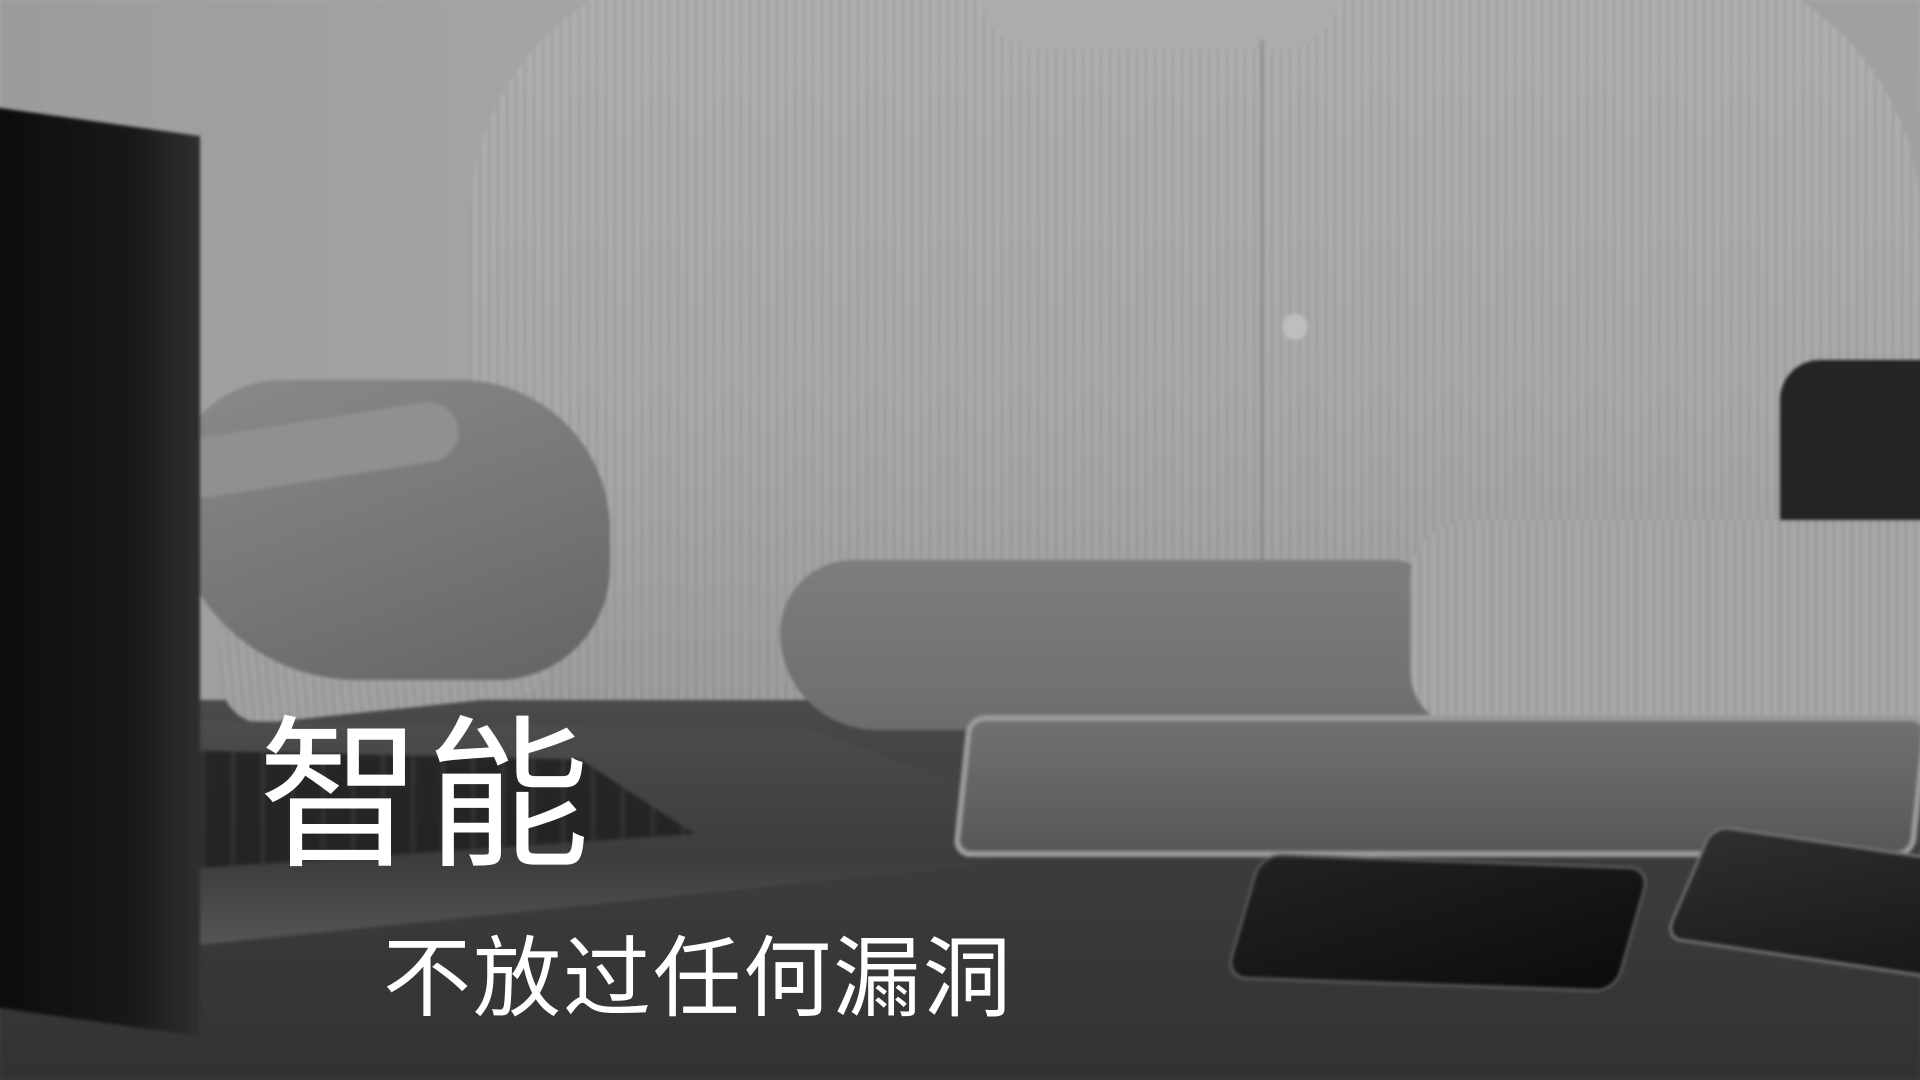  I want to click on shirt-button, so click(1295, 327).